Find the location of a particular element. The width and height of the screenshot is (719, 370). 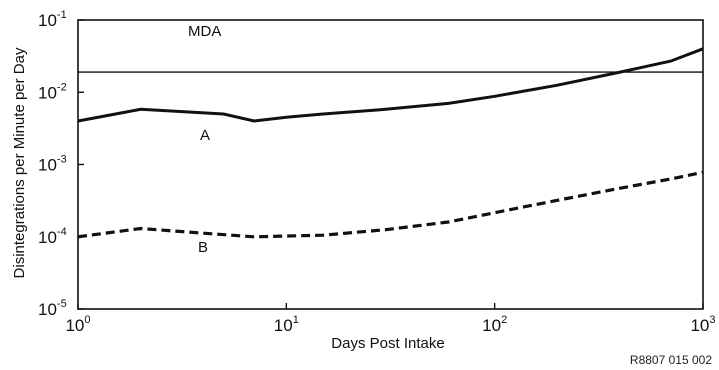

annotation-series-a: A is located at coordinates (205, 135).